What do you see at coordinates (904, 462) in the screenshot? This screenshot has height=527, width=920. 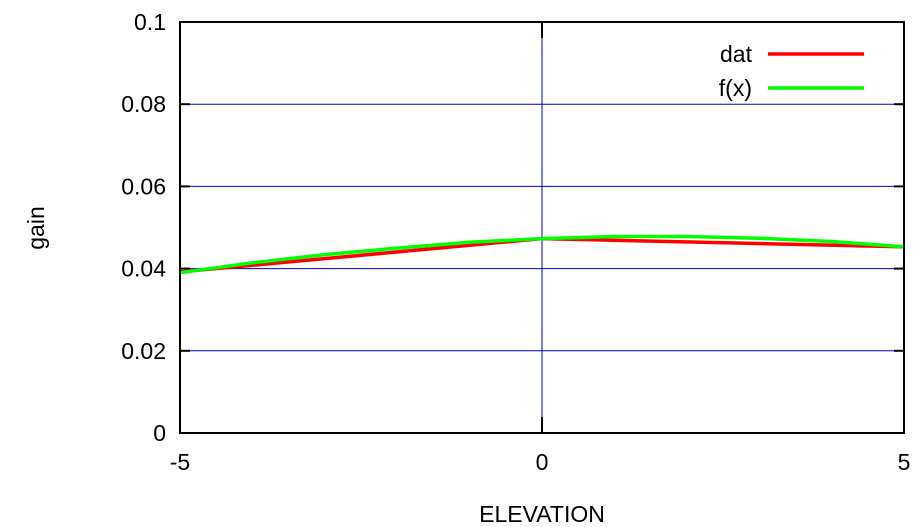 I see `x-tick-label: 5` at bounding box center [904, 462].